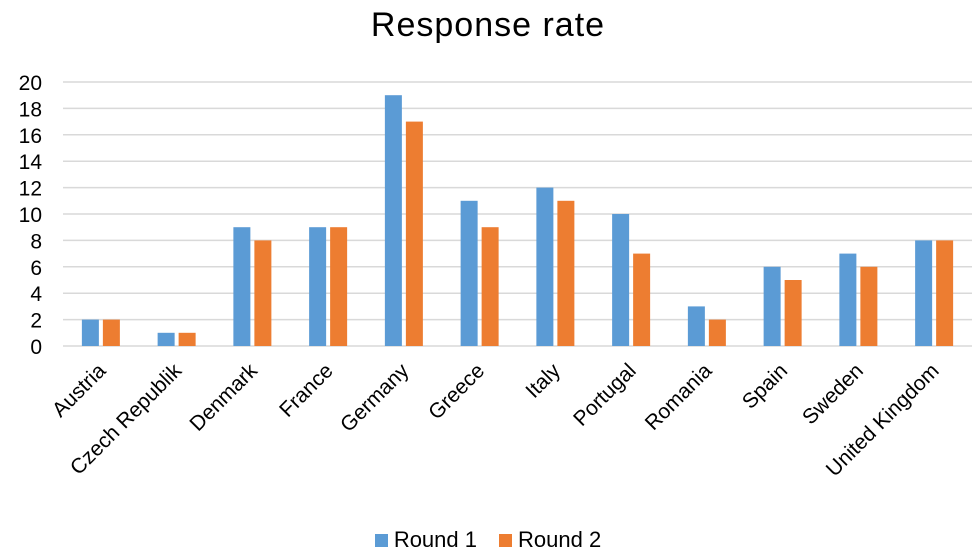  I want to click on legend-label-round-1: Round 1, so click(435, 539).